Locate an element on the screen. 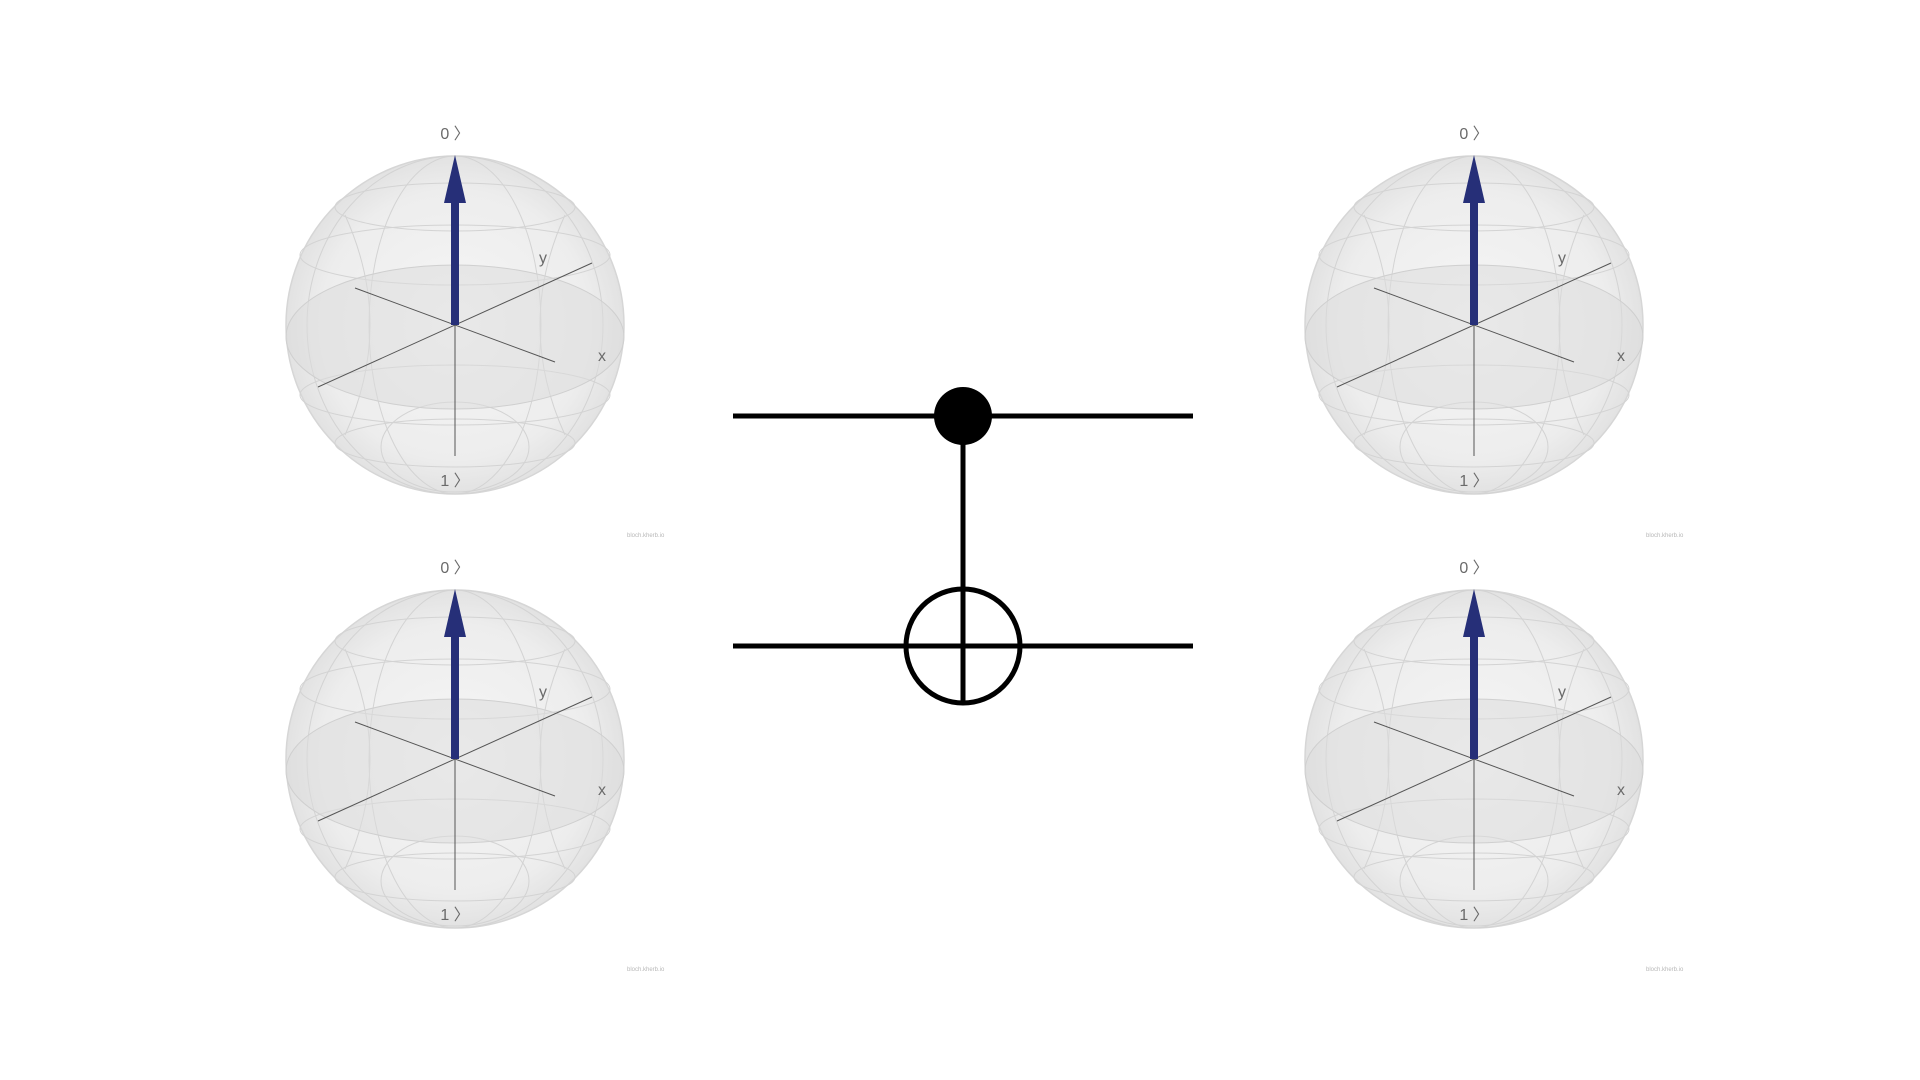 The width and height of the screenshot is (1920, 1080). cnot-gate-circuit is located at coordinates (963, 546).